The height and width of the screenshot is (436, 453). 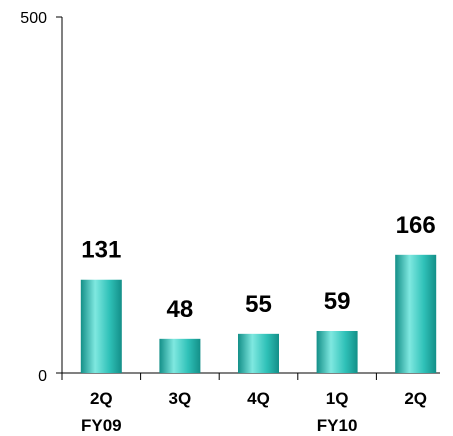 What do you see at coordinates (101, 425) in the screenshot?
I see `group-label-fy09: FY09` at bounding box center [101, 425].